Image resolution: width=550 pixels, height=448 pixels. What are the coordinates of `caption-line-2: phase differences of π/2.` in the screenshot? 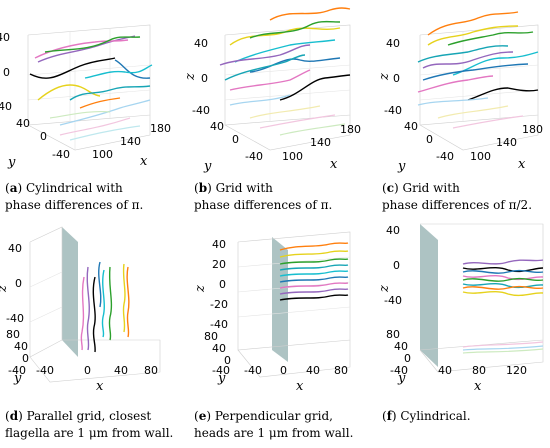 It's located at (457, 205).